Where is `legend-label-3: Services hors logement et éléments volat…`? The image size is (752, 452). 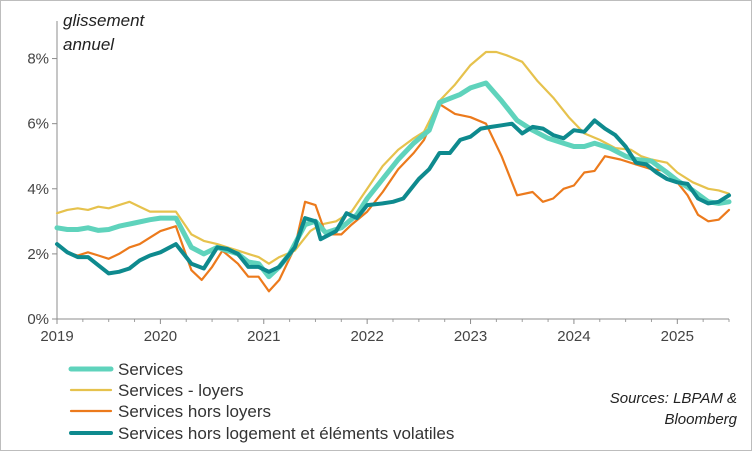
legend-label-3: Services hors logement et éléments volat… is located at coordinates (286, 433).